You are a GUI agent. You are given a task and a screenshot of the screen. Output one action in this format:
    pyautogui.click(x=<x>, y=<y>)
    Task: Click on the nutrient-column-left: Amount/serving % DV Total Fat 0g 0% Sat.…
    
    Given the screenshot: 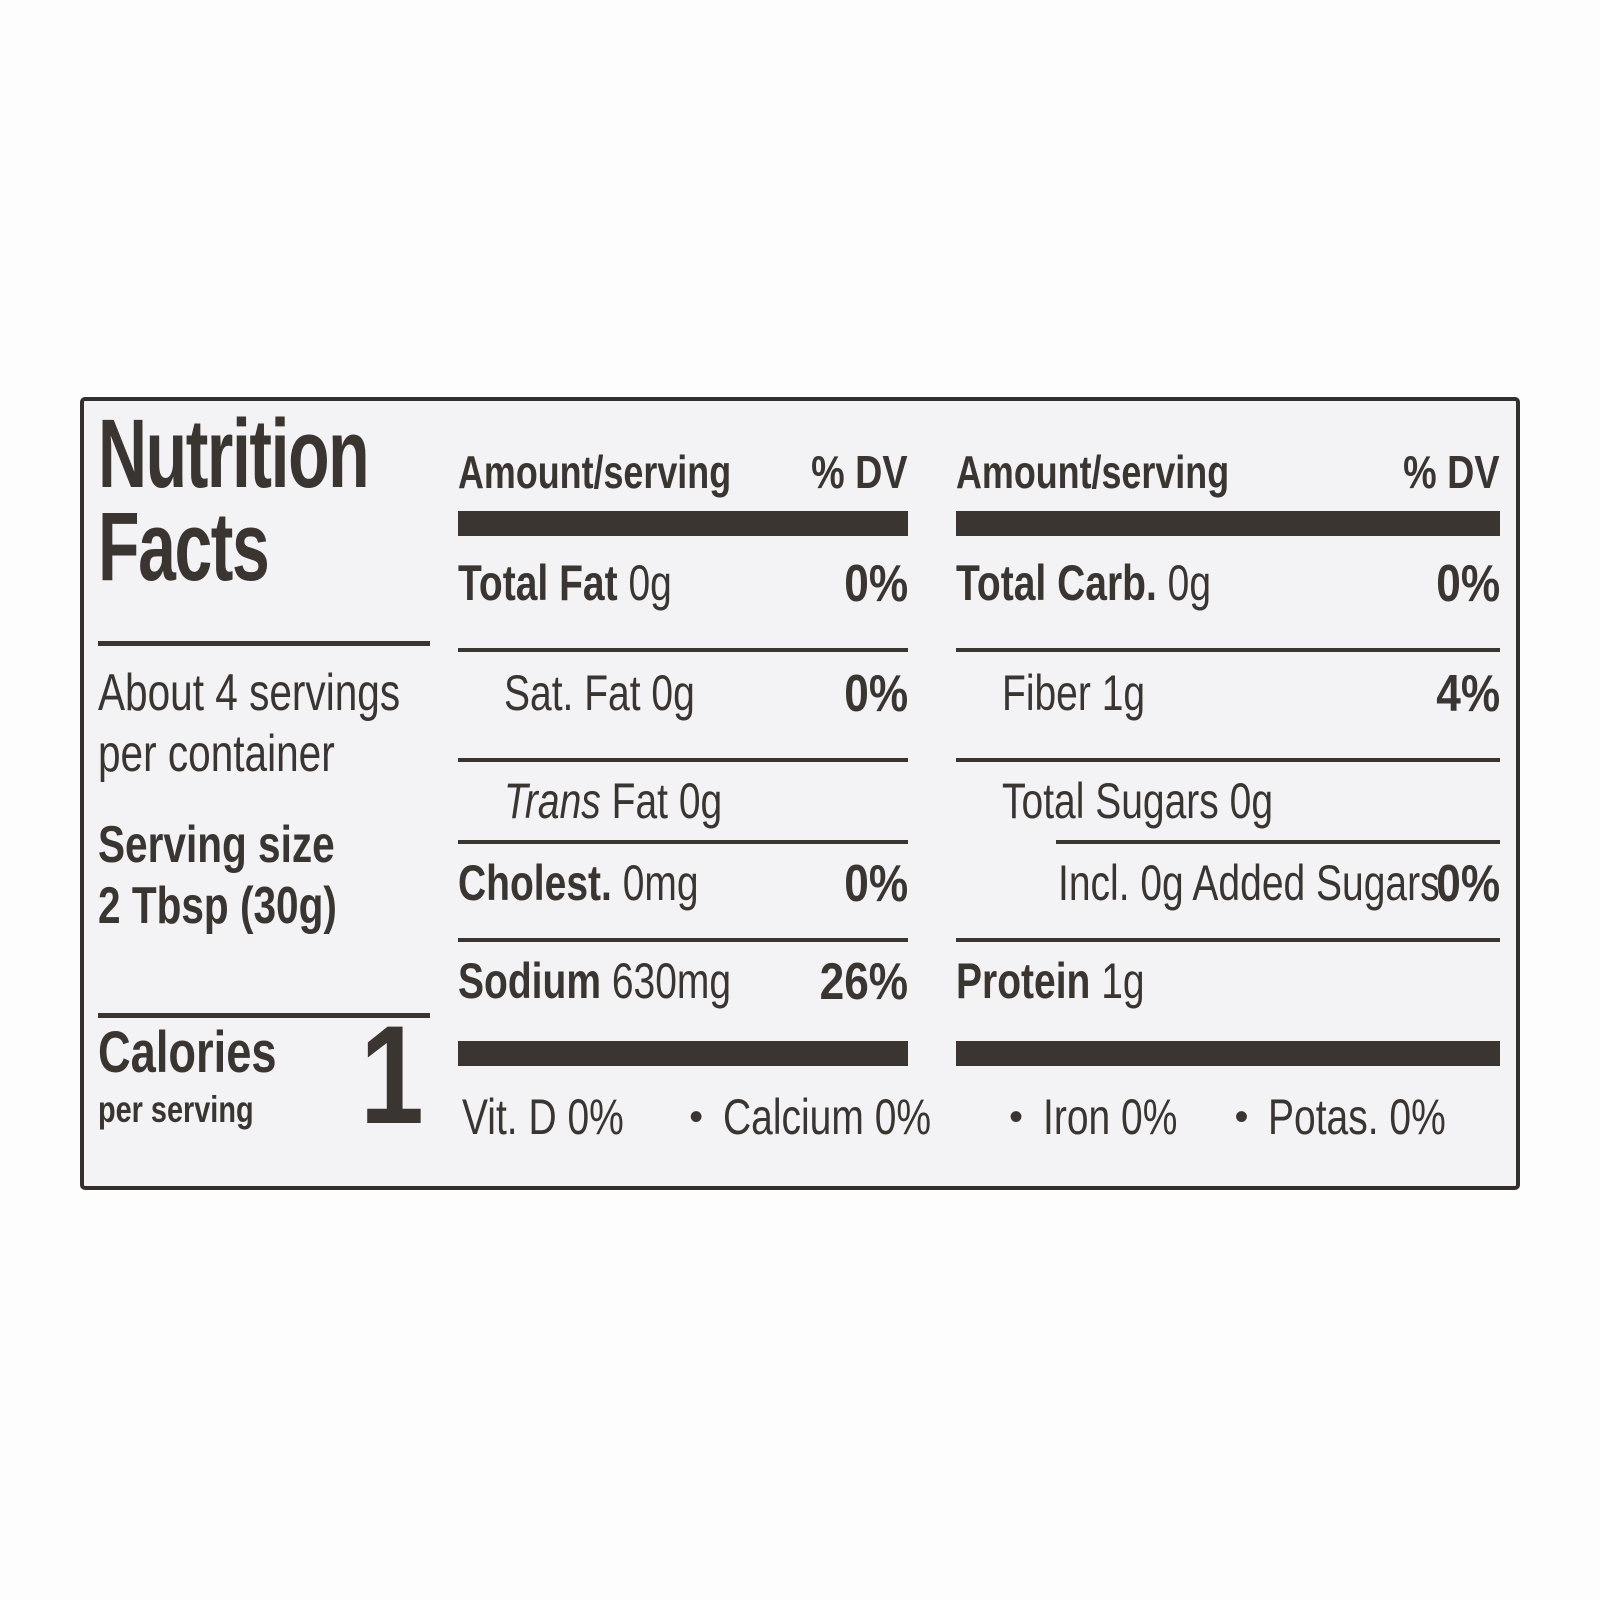 What is the action you would take?
    pyautogui.click(x=683, y=793)
    